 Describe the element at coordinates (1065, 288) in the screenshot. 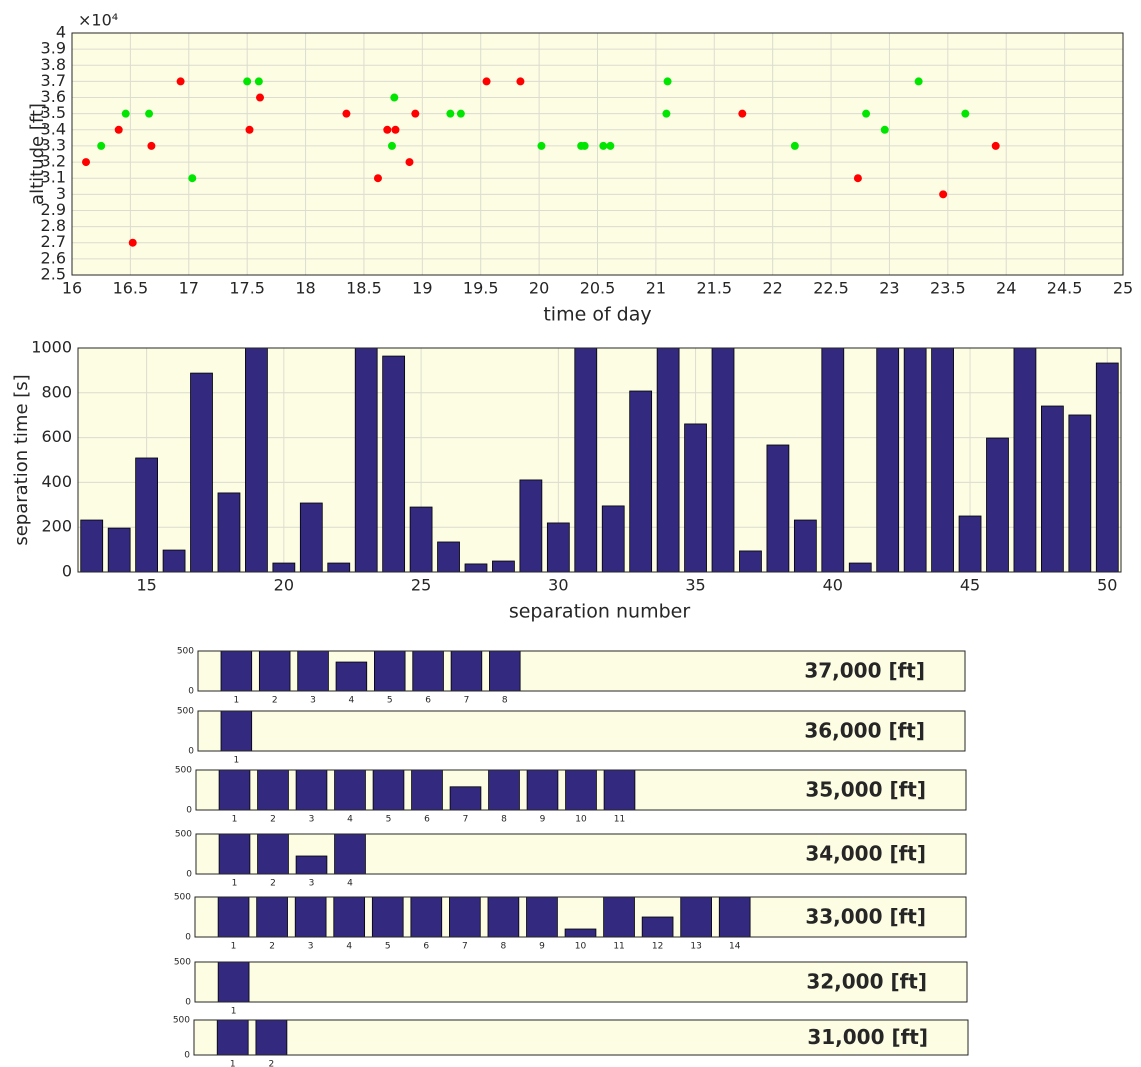

I see `x-tick-label: 24.5` at that location.